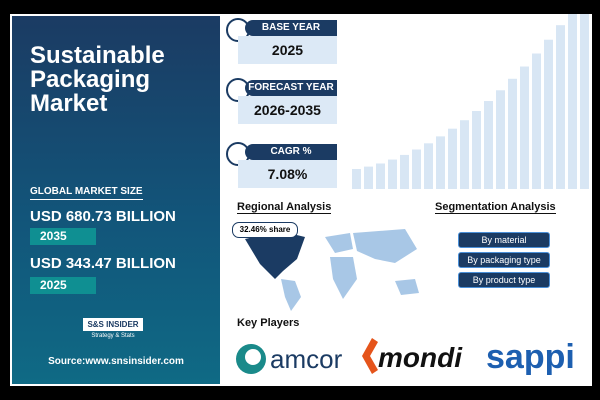 Image resolution: width=600 pixels, height=400 pixels. Describe the element at coordinates (504, 240) in the screenshot. I see `segment: By material` at that location.